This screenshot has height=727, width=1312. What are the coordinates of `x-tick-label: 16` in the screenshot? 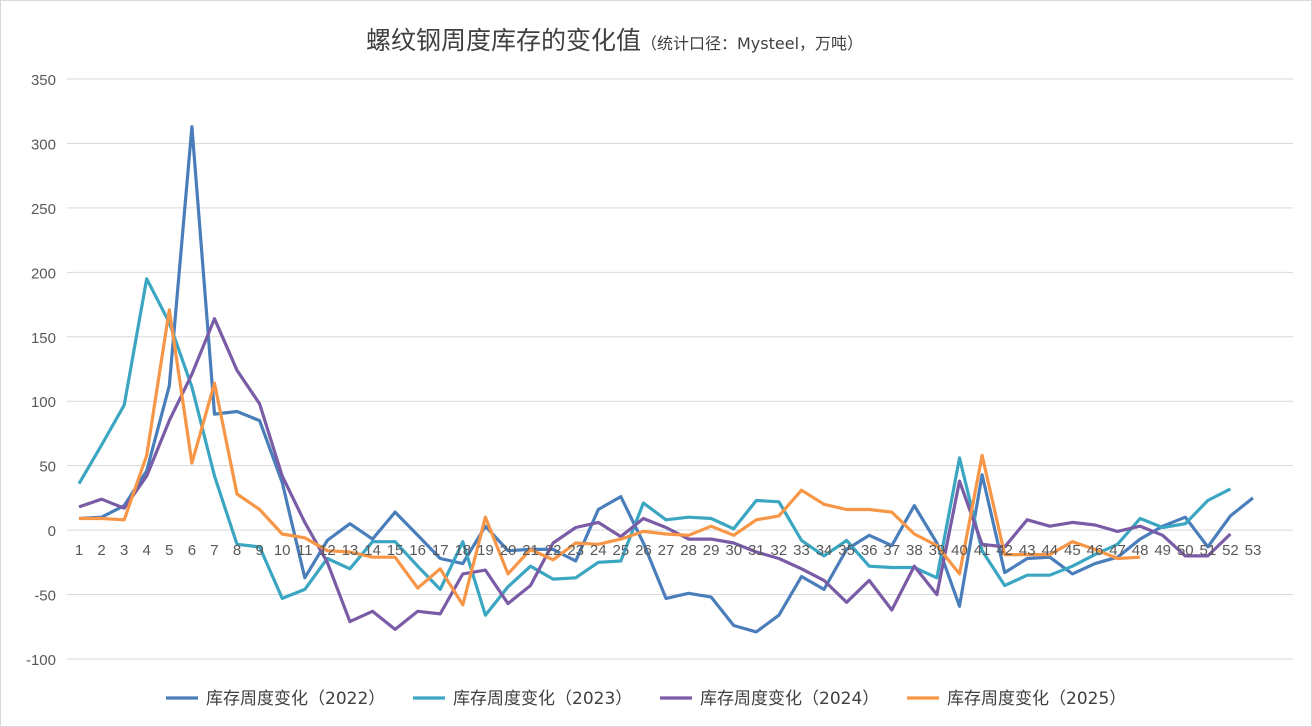 It's located at (417, 550).